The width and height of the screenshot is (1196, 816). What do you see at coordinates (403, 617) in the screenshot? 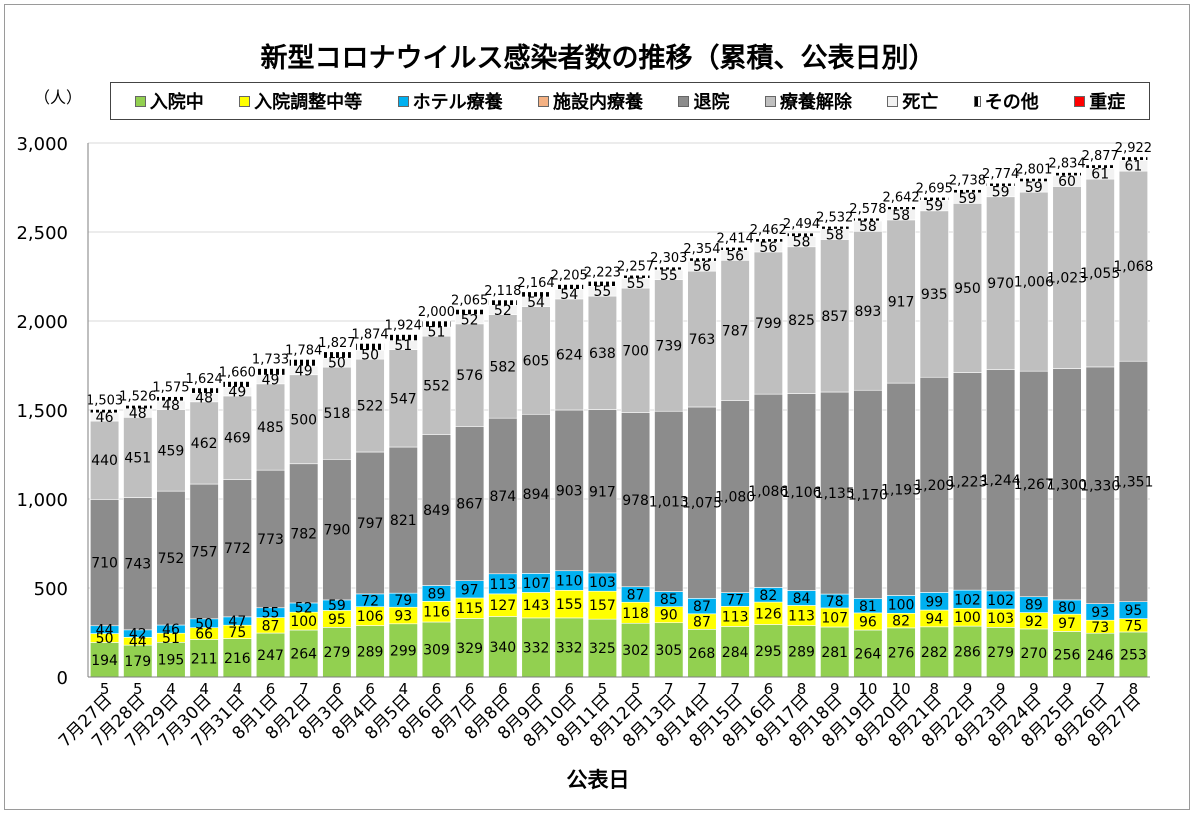
I see `data-label: 93` at bounding box center [403, 617].